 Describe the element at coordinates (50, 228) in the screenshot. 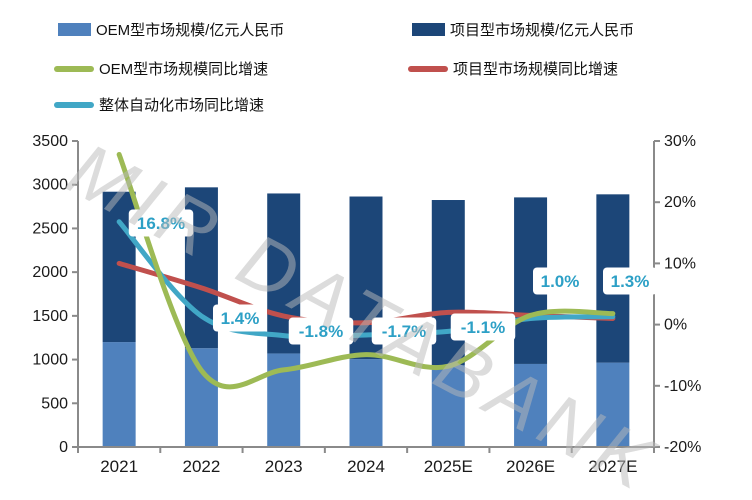

I see `left-axis-tick-label: 2500` at that location.